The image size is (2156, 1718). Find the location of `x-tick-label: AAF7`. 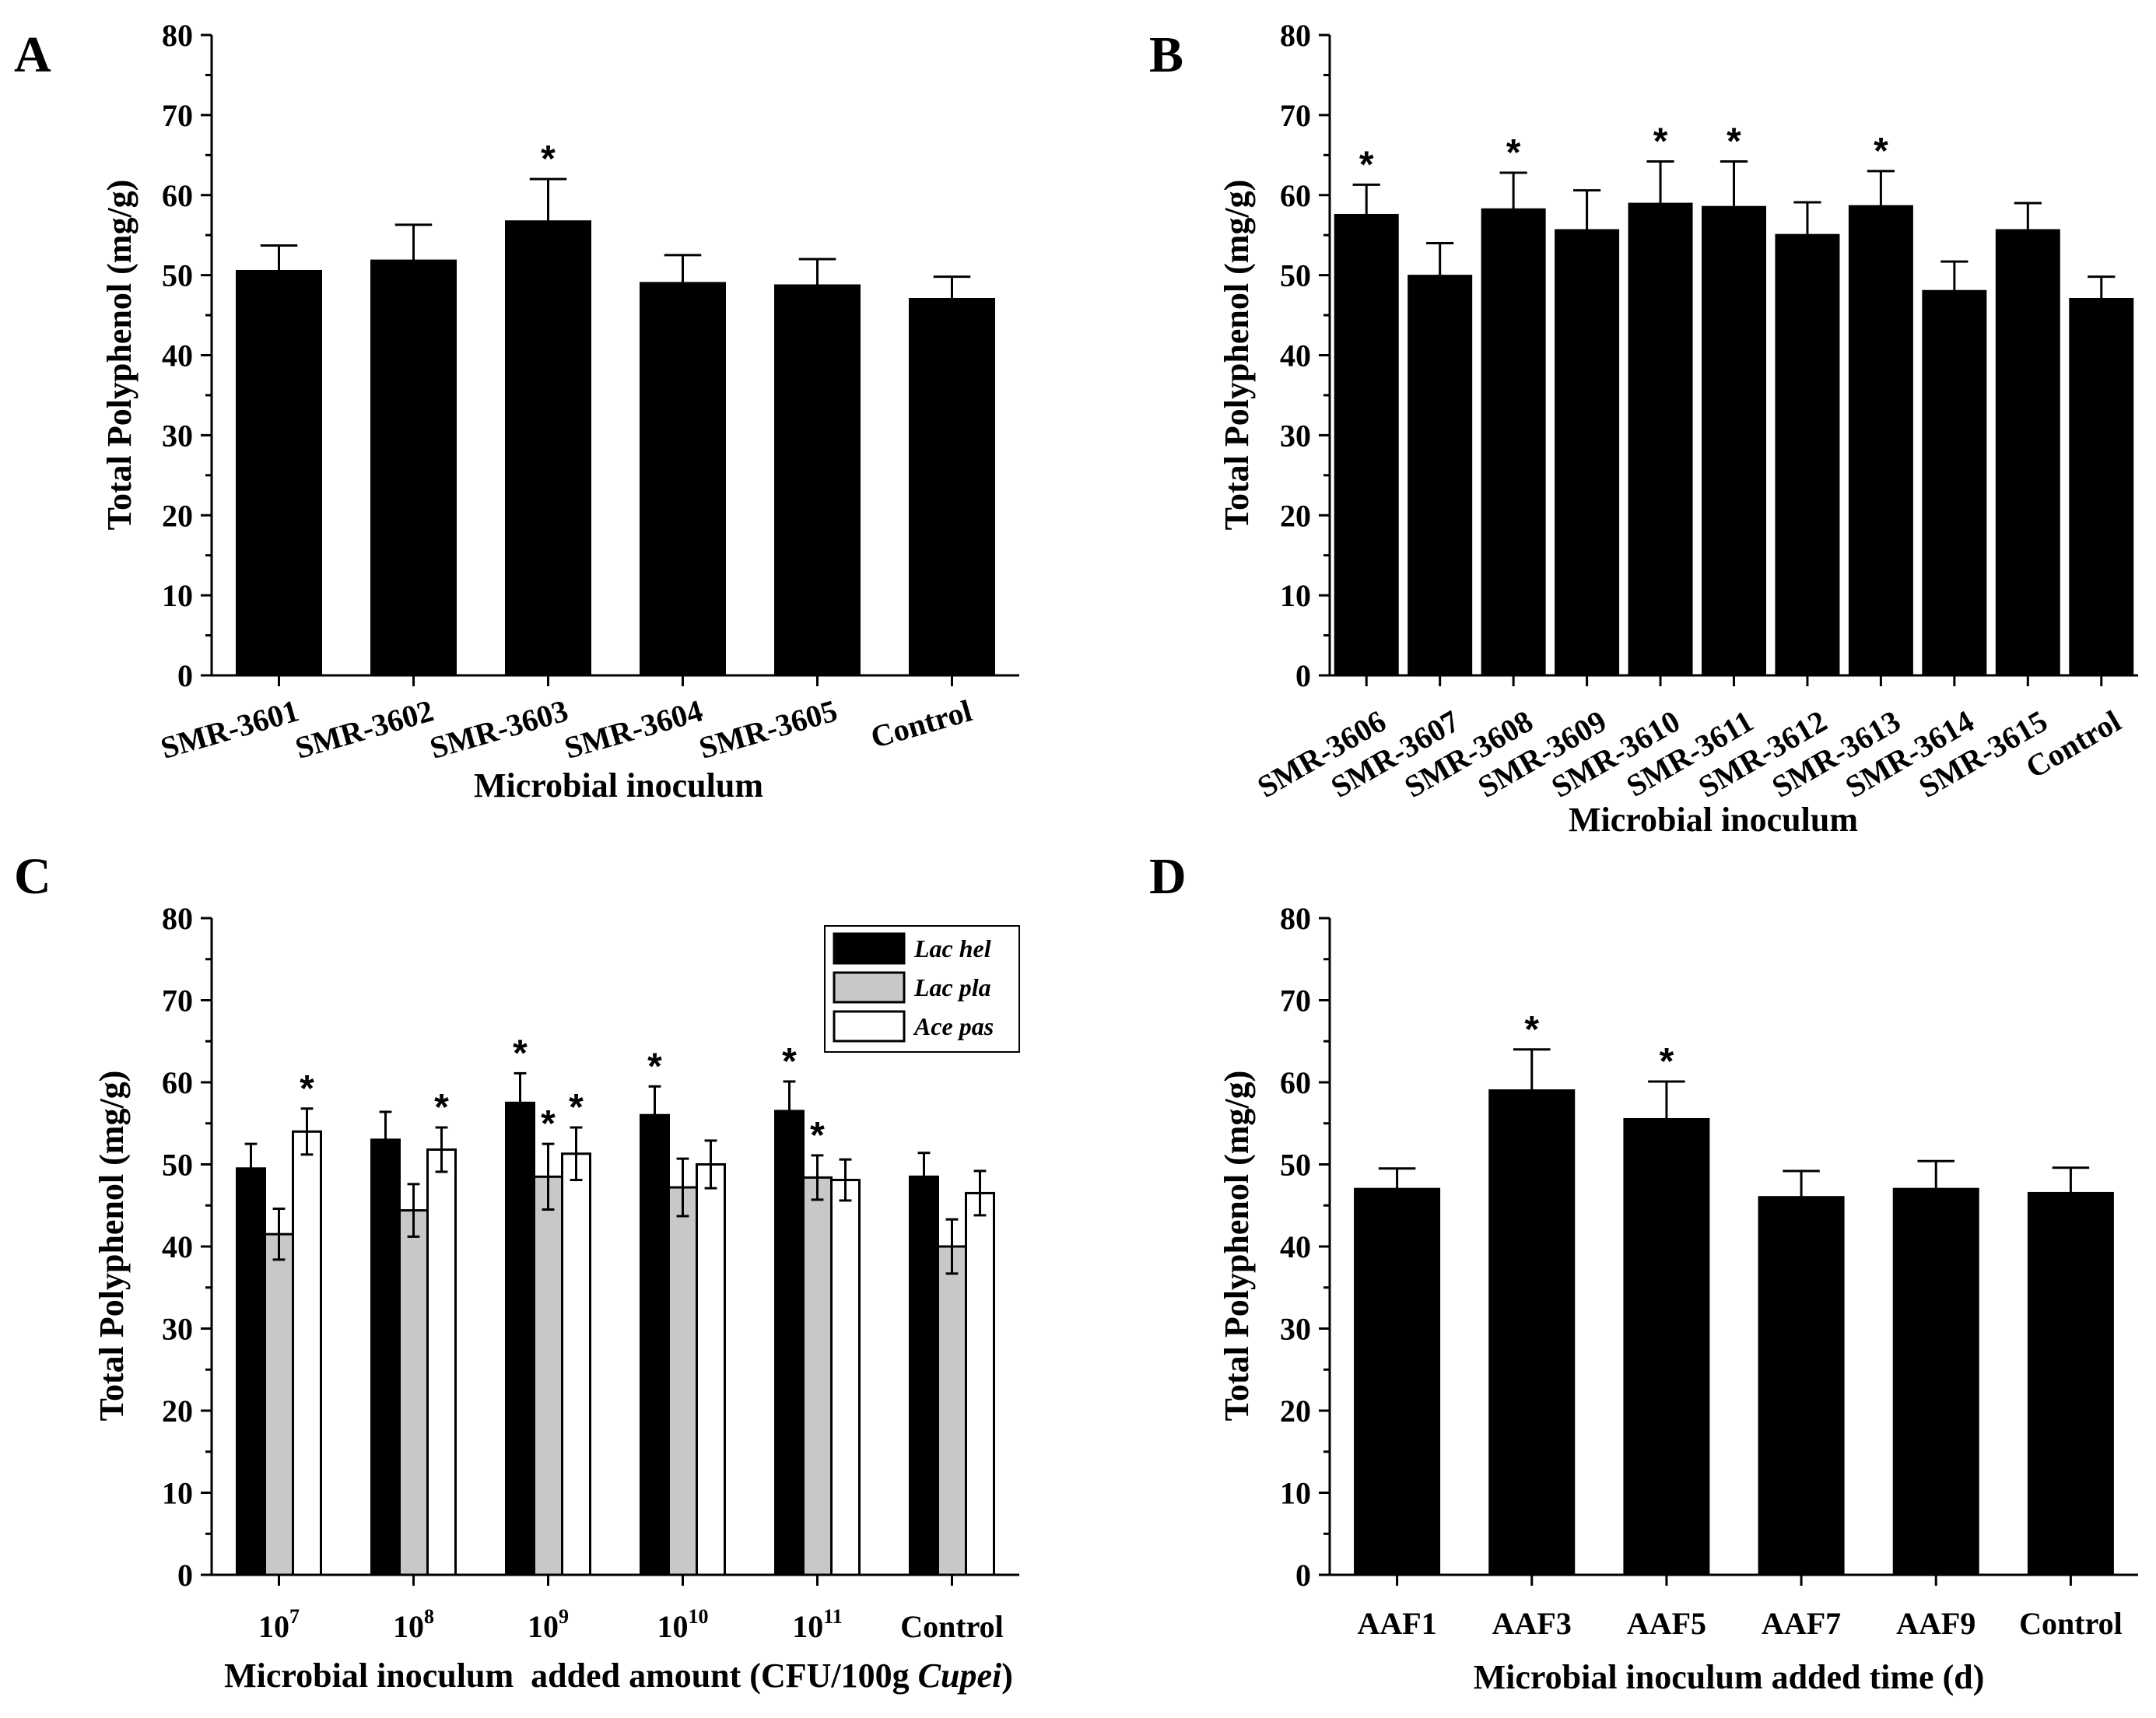

x-tick-label: AAF7 is located at coordinates (1802, 1624).